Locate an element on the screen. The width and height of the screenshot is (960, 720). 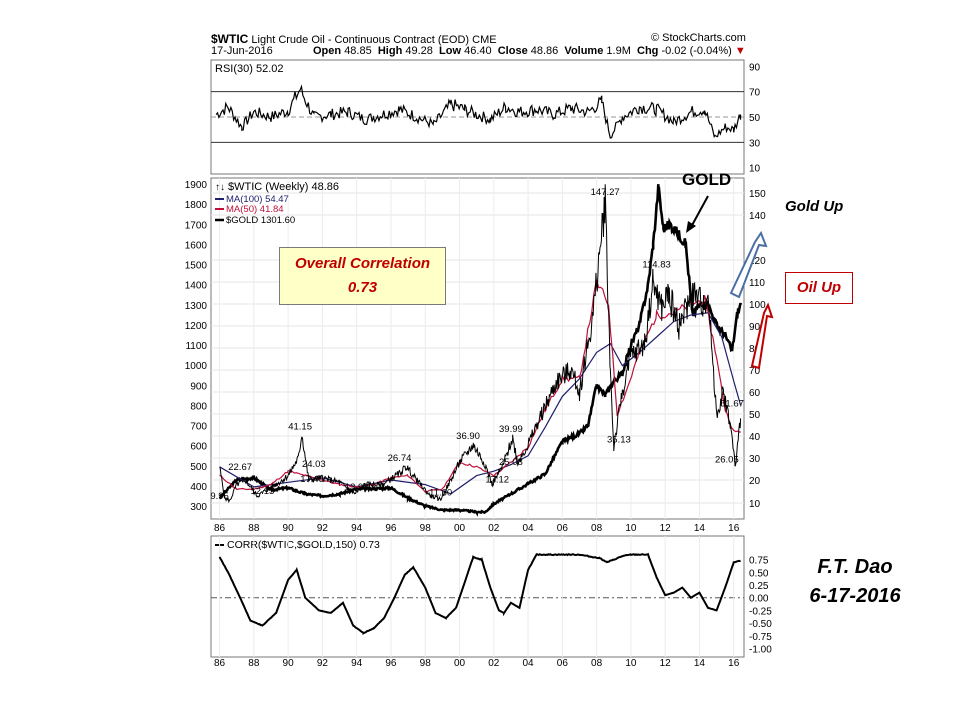
rsi-ytick-label: 90 is located at coordinates (755, 67).